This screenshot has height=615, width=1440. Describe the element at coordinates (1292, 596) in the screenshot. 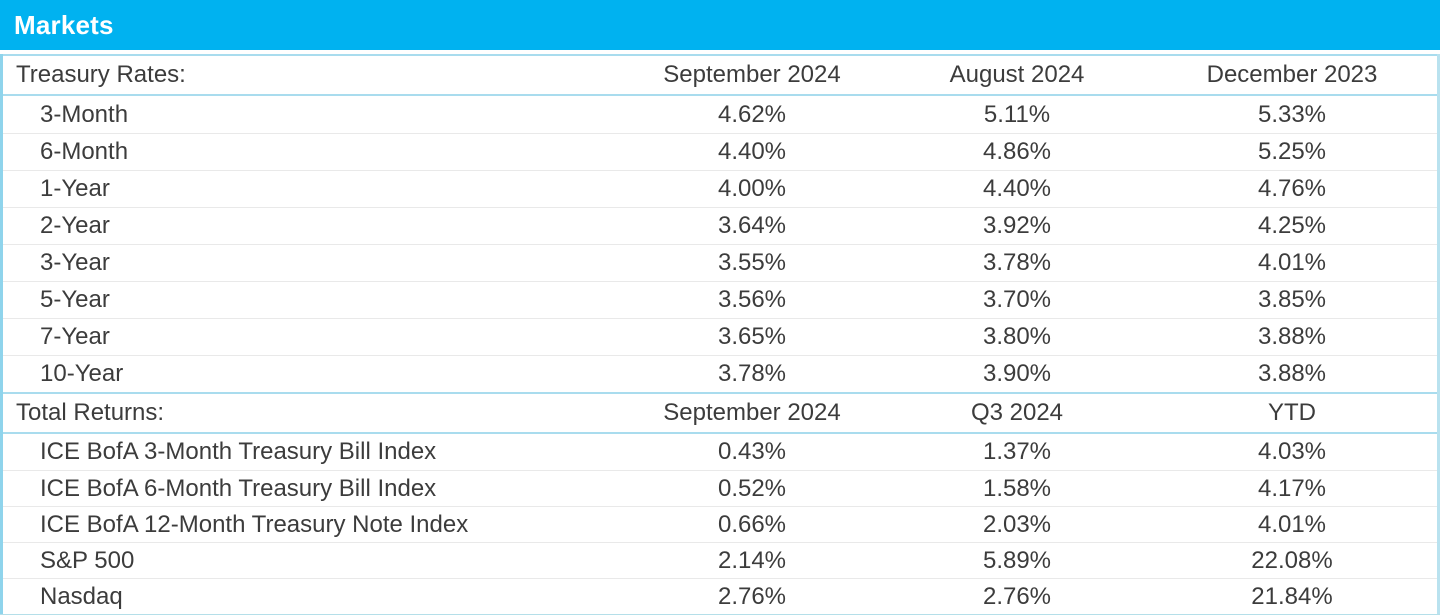

I see `row-value: 21.84%` at that location.